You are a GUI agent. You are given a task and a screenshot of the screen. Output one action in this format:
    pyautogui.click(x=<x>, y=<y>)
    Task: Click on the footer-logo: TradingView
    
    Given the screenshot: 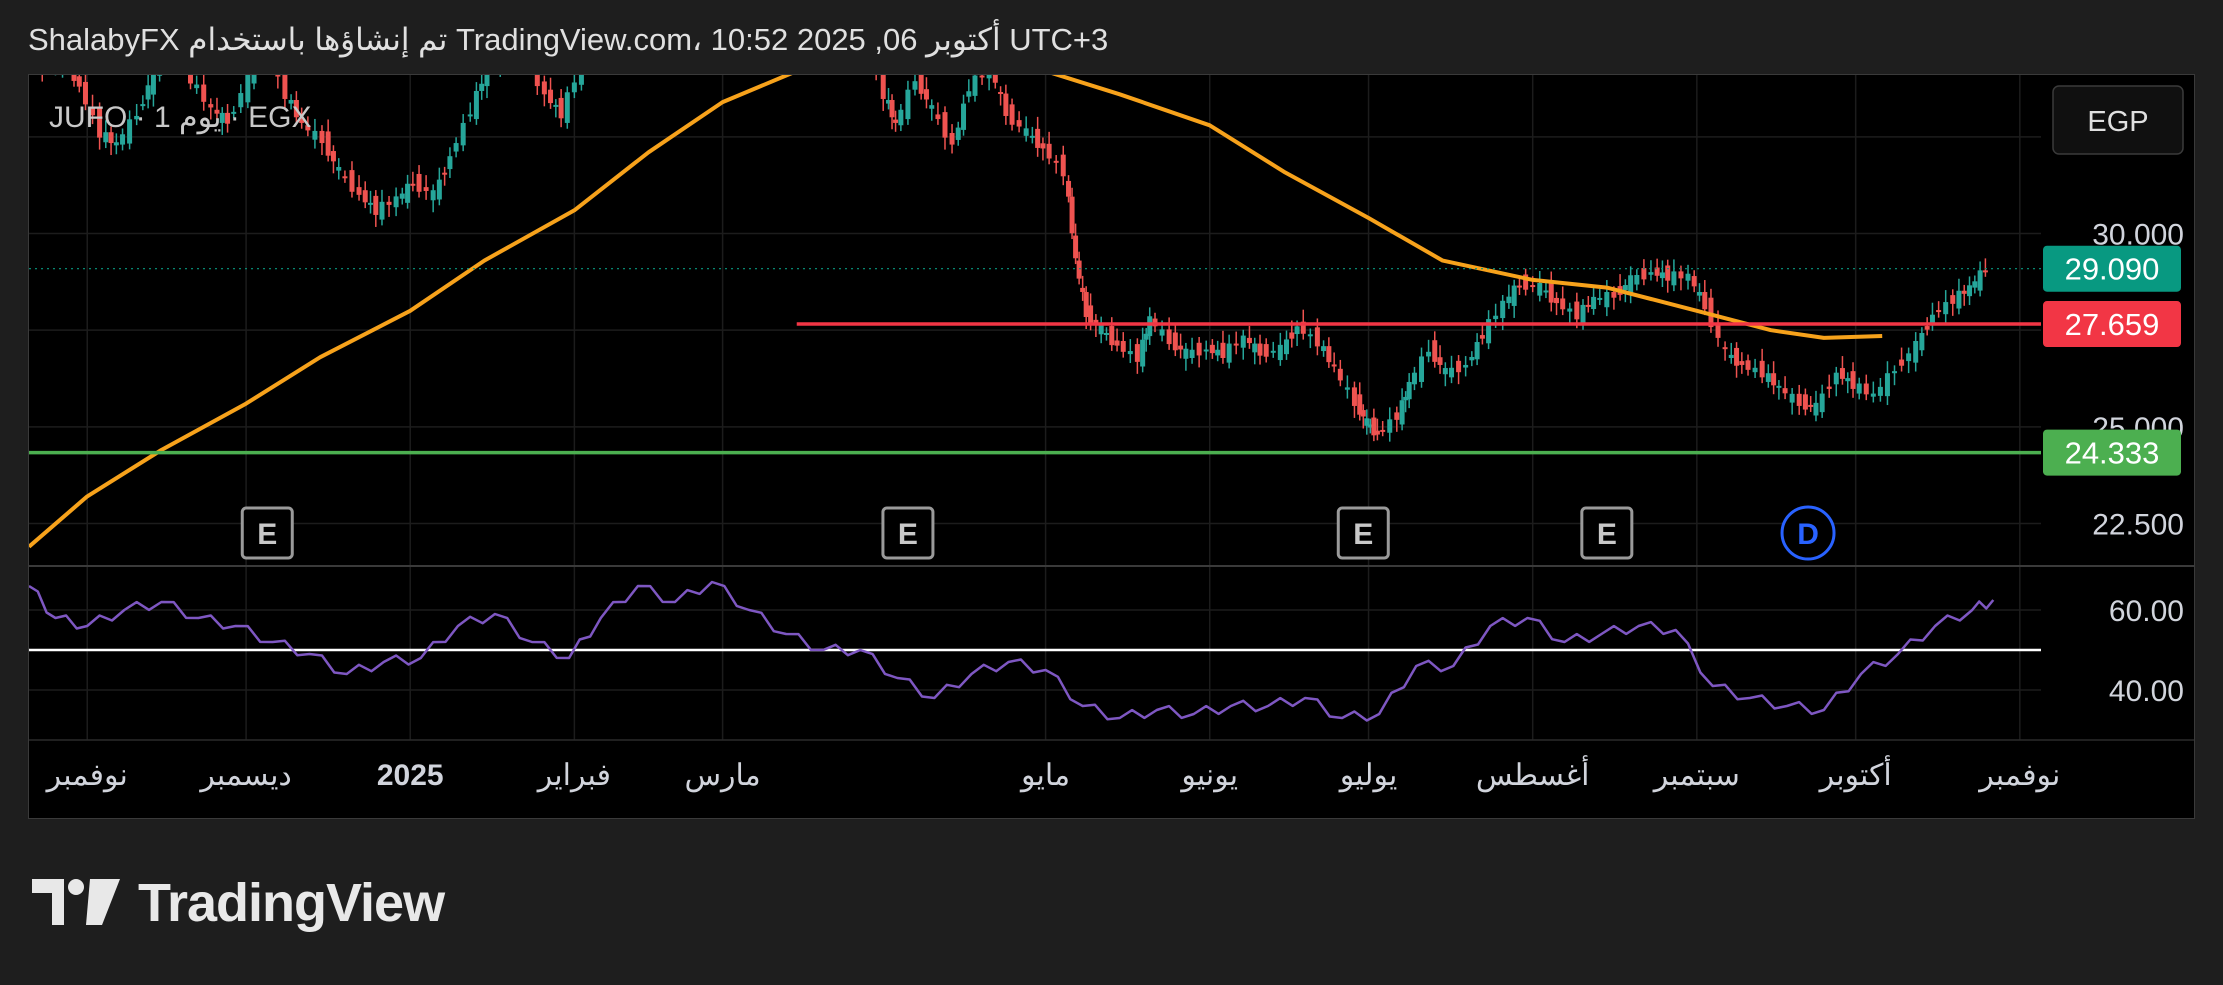 What is the action you would take?
    pyautogui.click(x=238, y=903)
    